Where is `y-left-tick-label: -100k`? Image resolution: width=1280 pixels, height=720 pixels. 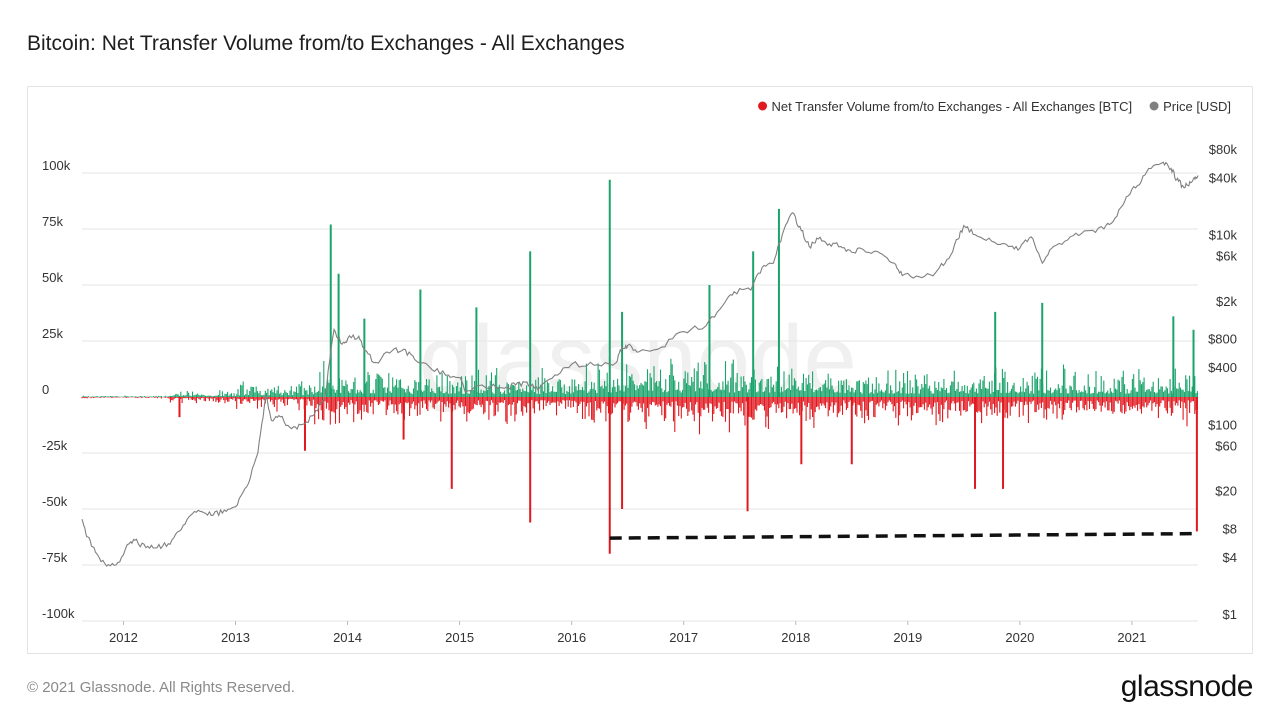 y-left-tick-label: -100k is located at coordinates (58, 613).